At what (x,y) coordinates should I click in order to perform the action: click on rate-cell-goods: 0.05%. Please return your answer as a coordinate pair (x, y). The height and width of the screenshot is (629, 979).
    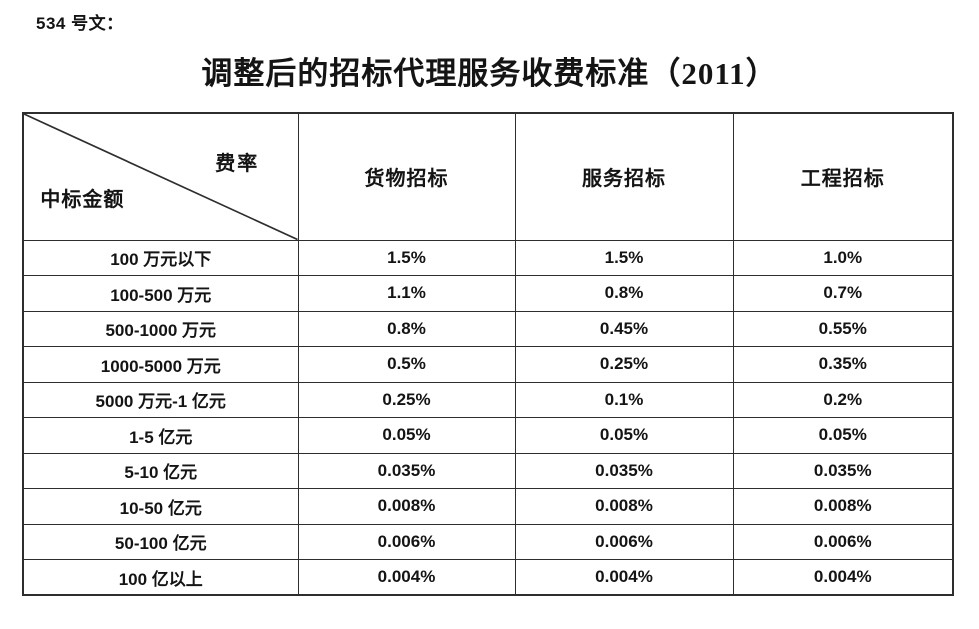
    Looking at the image, I should click on (406, 435).